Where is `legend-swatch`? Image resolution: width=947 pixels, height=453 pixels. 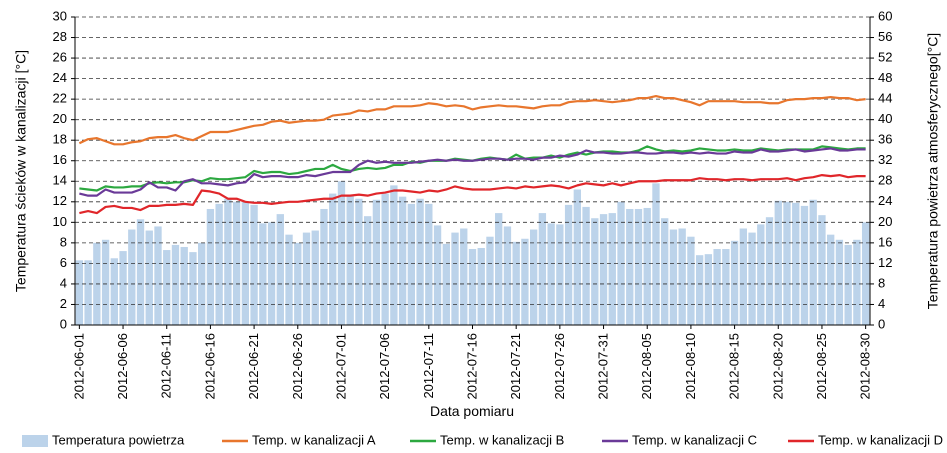 legend-swatch is located at coordinates (35, 441).